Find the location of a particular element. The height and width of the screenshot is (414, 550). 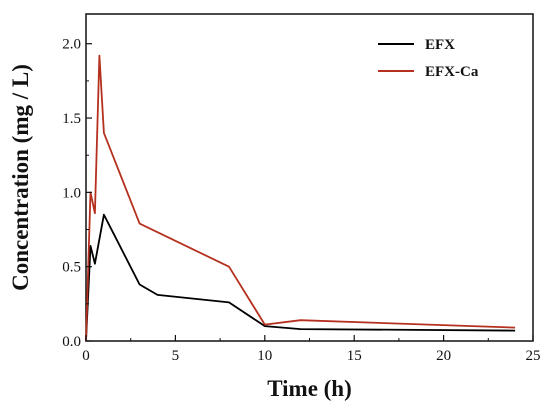

legend-label-efx-ca: EFX-Ca is located at coordinates (452, 72).